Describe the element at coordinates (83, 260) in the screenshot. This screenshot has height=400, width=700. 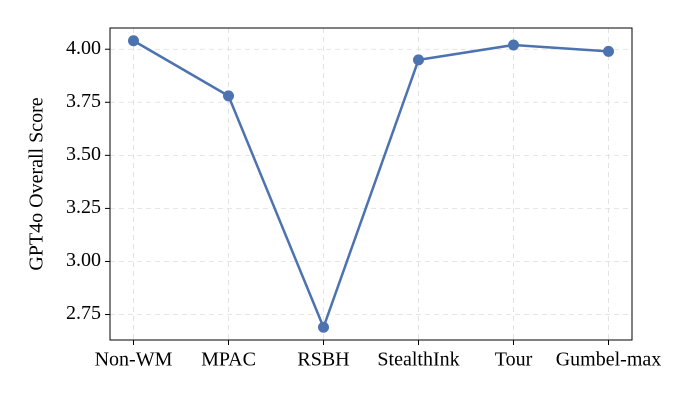
I see `y-tick-label: 3.00` at that location.